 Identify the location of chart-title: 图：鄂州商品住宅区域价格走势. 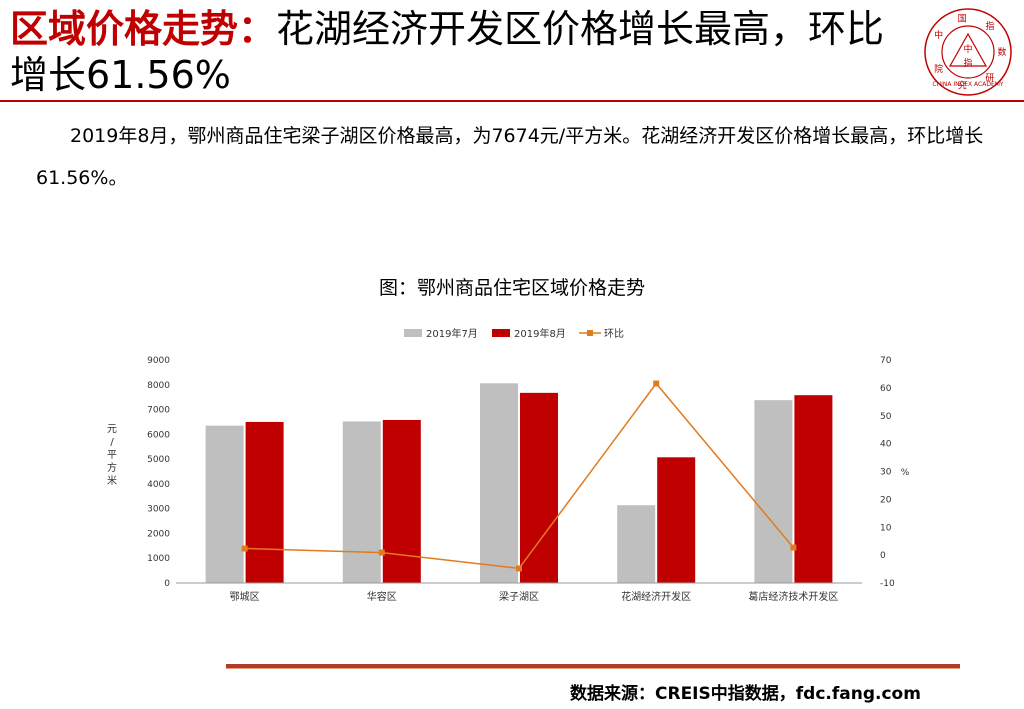
(511, 288).